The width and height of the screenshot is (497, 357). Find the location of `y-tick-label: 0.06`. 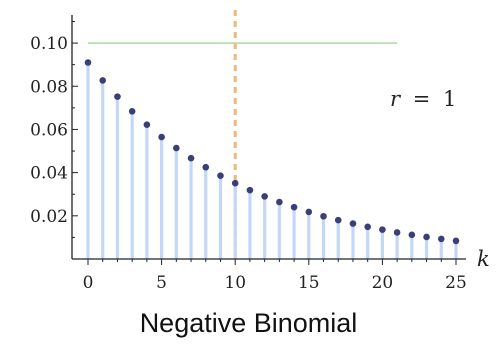

y-tick-label: 0.06 is located at coordinates (49, 130).